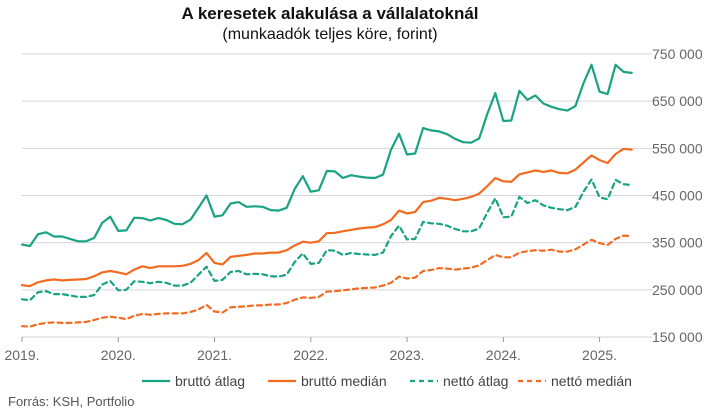  I want to click on x-tick-label: 2019., so click(21, 355).